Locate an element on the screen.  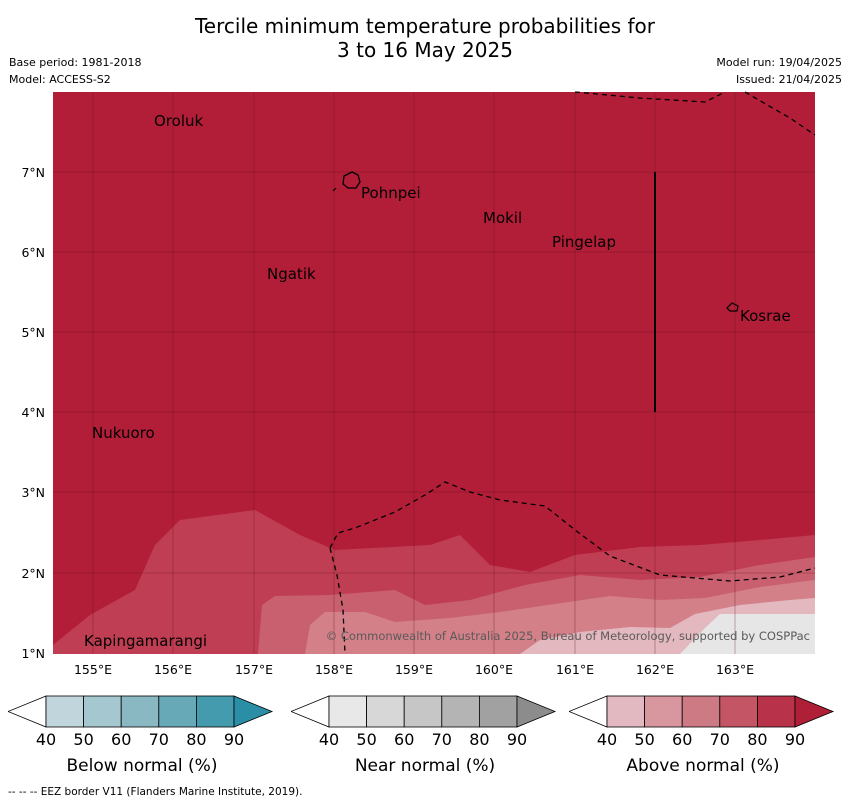
above-colorbar-tick: 40 is located at coordinates (607, 739).